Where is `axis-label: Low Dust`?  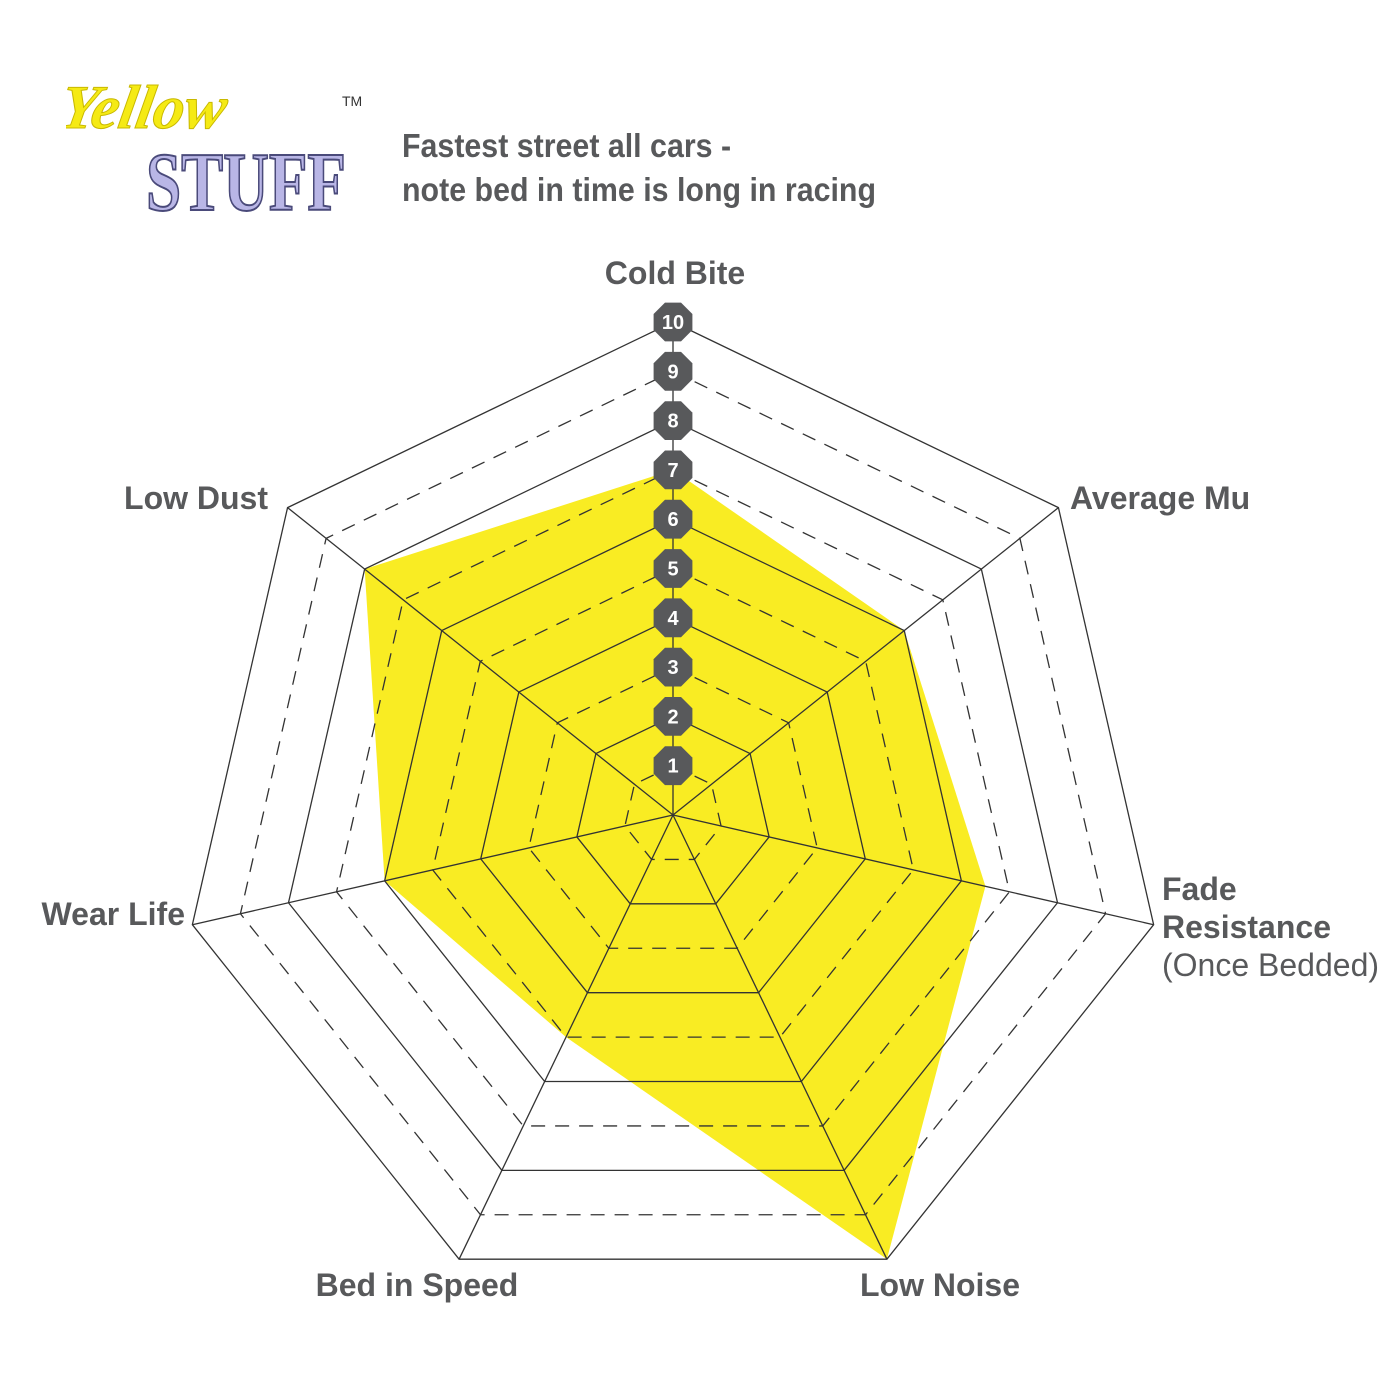
axis-label: Low Dust is located at coordinates (196, 498).